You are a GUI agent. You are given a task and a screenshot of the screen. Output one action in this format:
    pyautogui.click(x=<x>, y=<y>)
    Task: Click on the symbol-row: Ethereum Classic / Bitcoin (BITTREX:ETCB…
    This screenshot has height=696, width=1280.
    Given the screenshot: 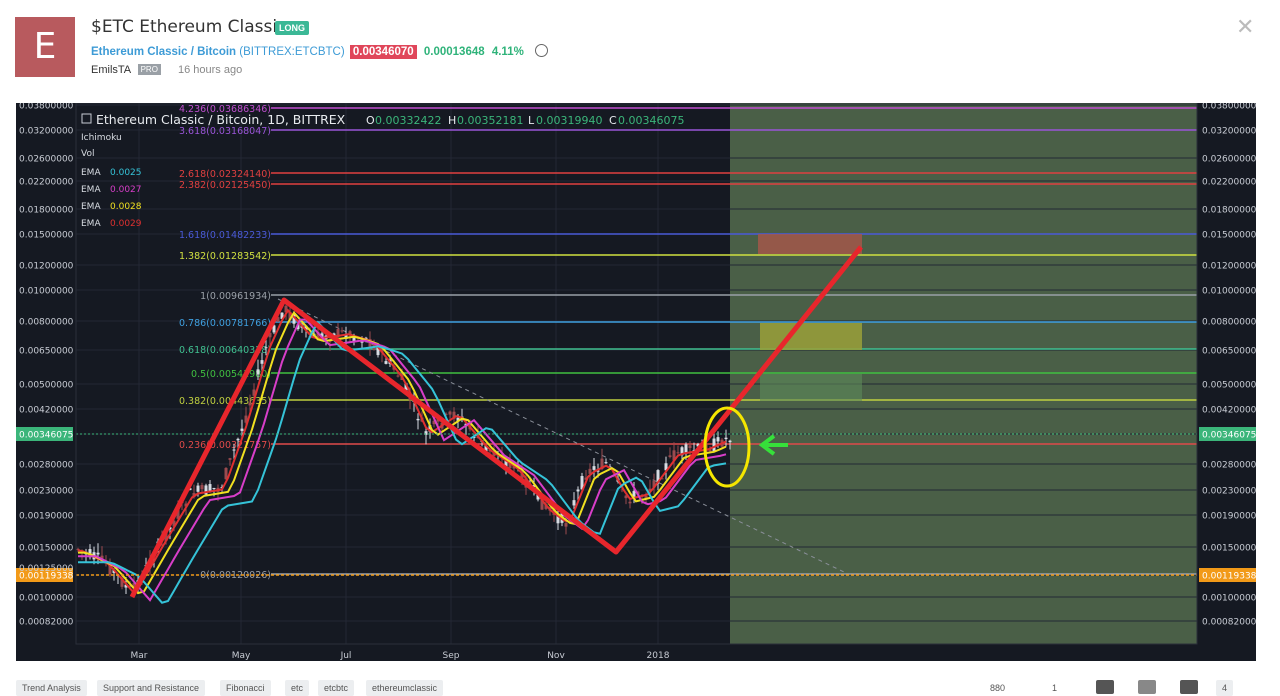 What is the action you would take?
    pyautogui.click(x=320, y=51)
    